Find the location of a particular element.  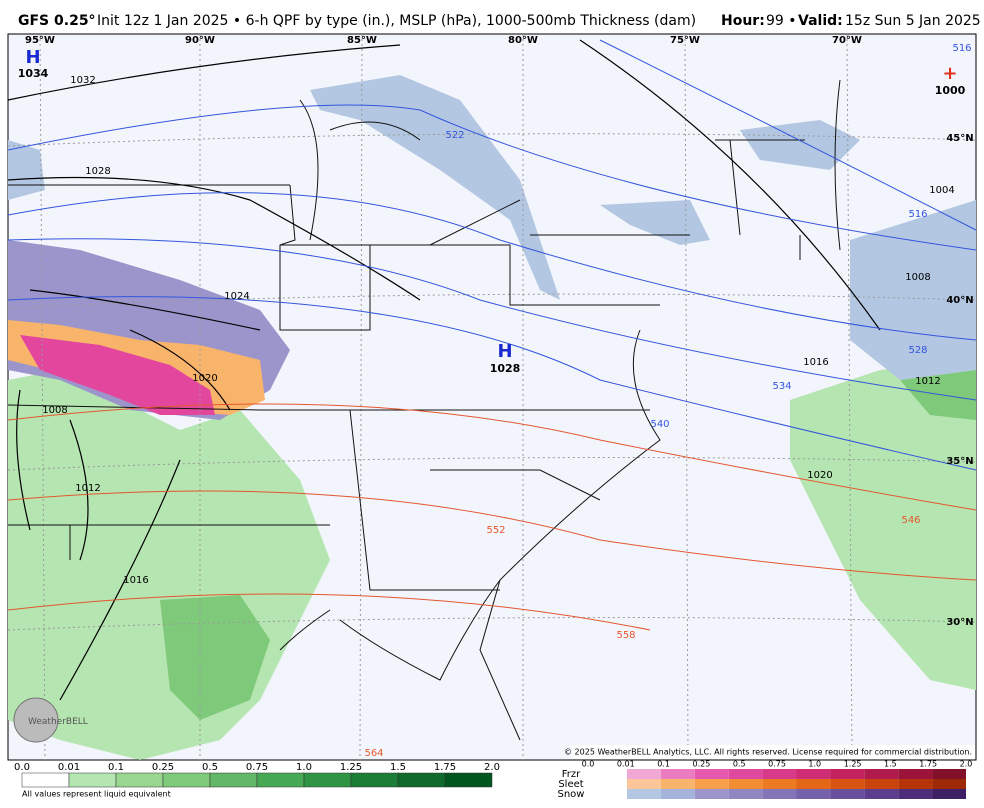

hour-label: Hour: is located at coordinates (743, 21).